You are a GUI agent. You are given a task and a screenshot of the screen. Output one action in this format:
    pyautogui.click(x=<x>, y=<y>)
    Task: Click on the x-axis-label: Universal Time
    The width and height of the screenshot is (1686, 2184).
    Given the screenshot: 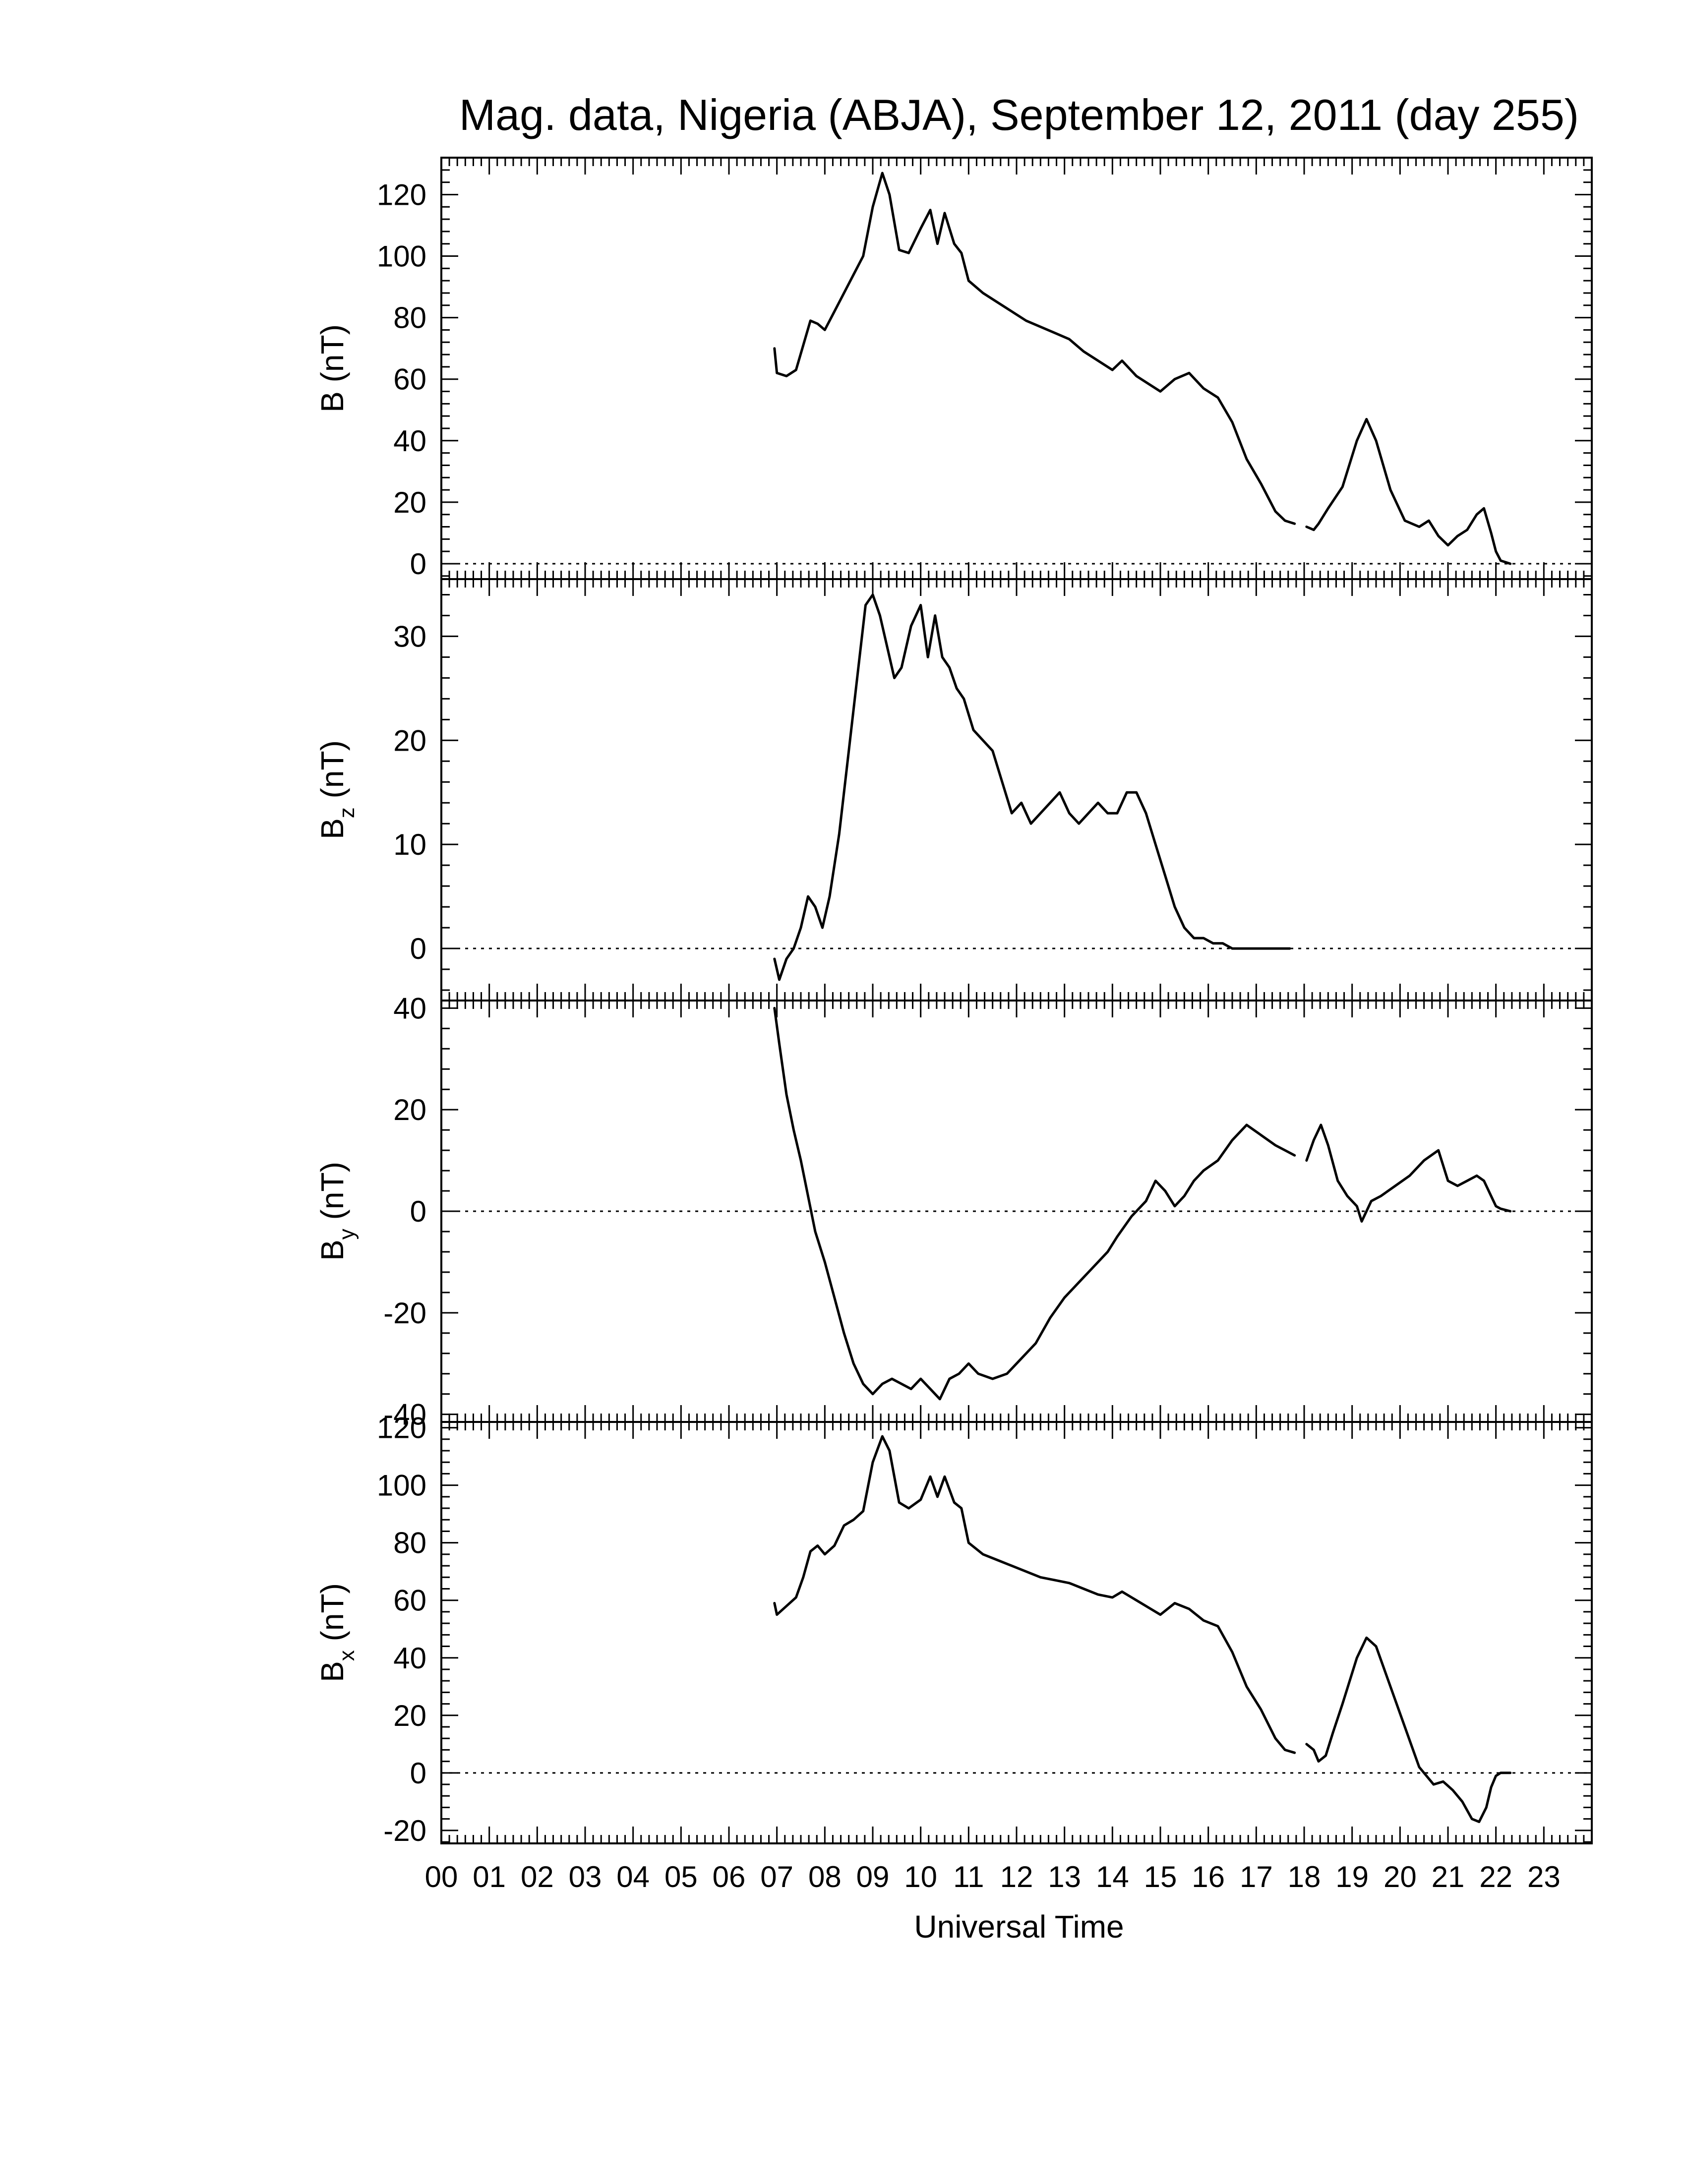 What is the action you would take?
    pyautogui.click(x=1019, y=1927)
    